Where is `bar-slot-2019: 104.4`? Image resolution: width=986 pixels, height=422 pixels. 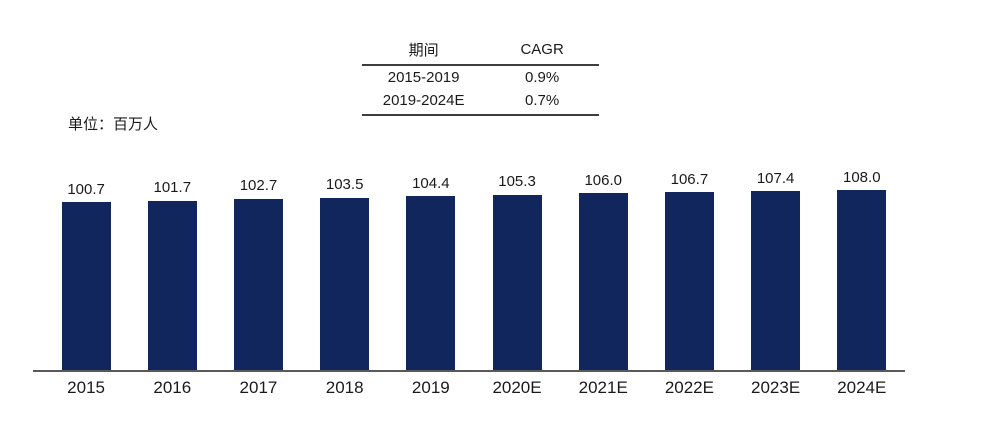
bar-slot-2019: 104.4 is located at coordinates (431, 272).